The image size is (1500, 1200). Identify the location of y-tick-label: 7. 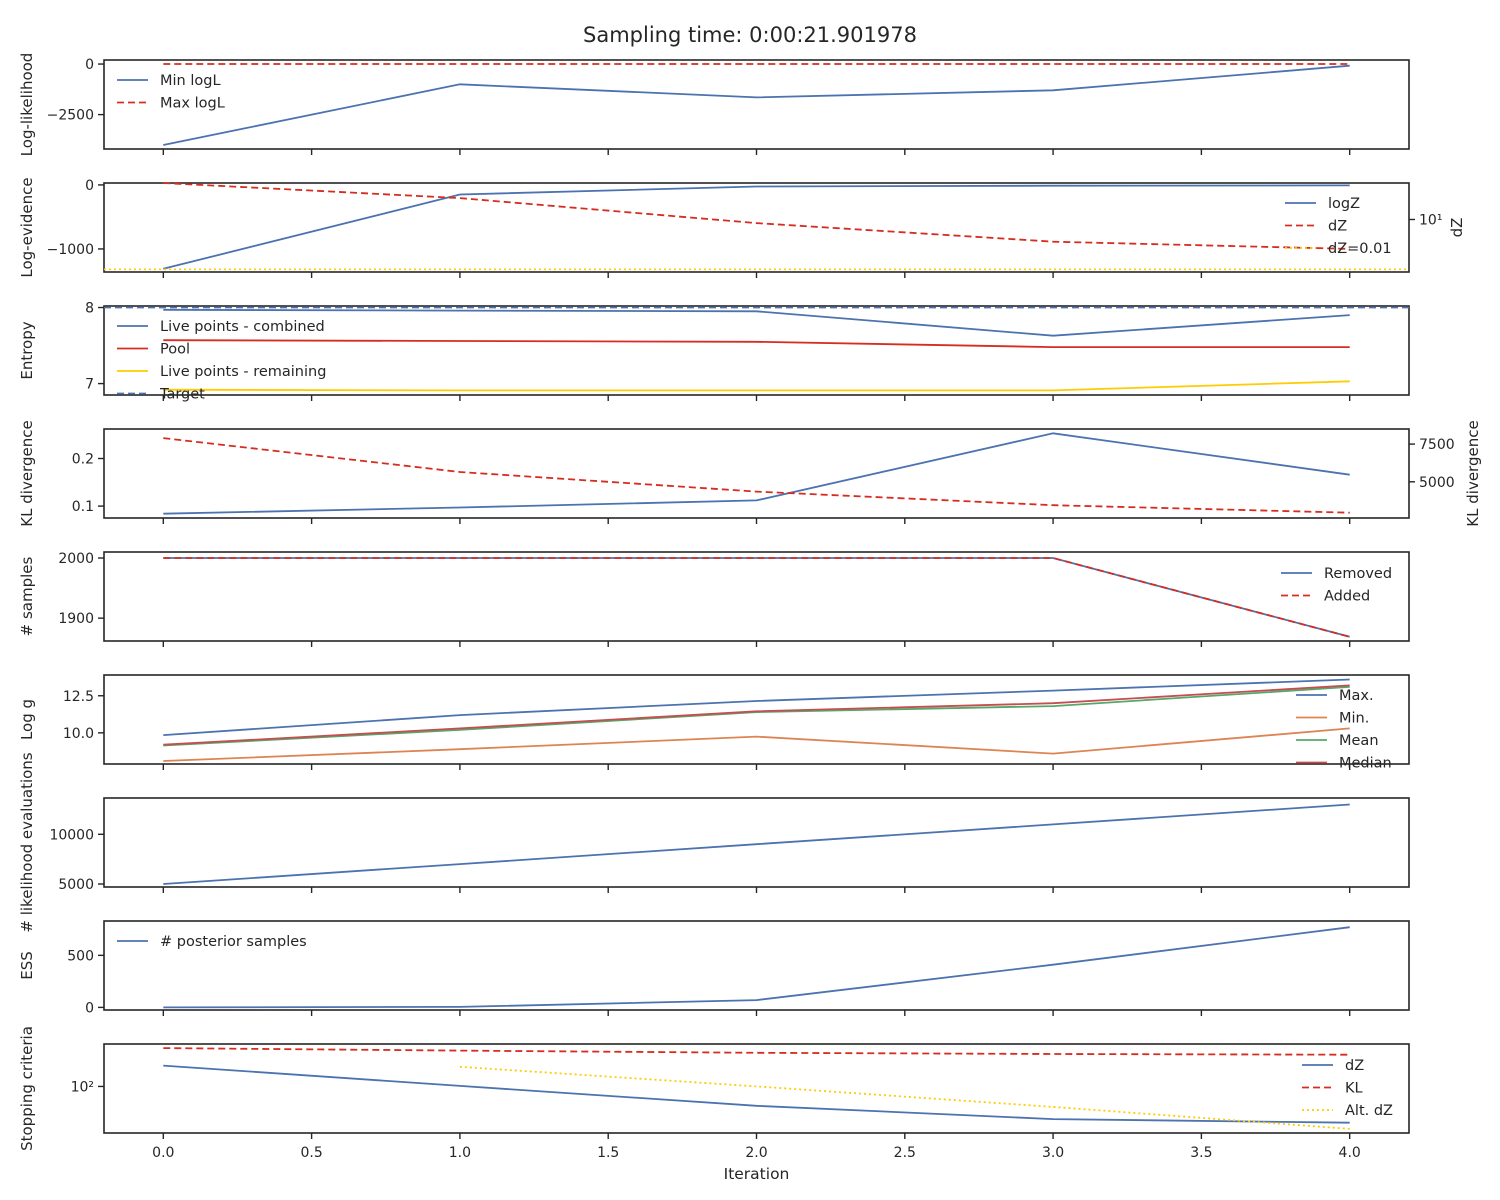
(89, 385).